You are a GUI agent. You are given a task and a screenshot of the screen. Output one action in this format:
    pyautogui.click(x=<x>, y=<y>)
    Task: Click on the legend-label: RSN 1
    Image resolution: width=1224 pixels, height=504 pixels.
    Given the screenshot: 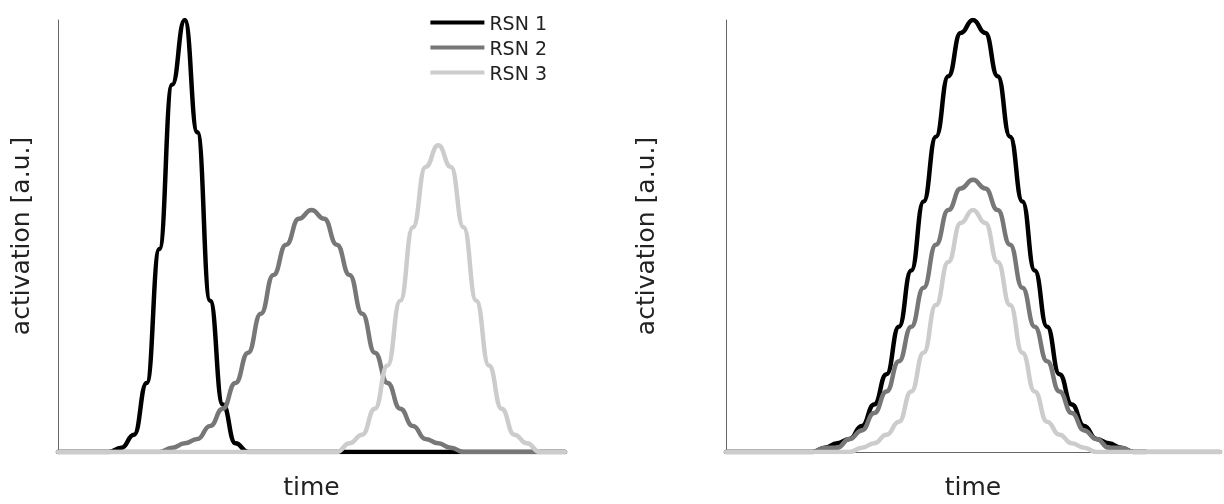 What is the action you would take?
    pyautogui.click(x=518, y=22)
    